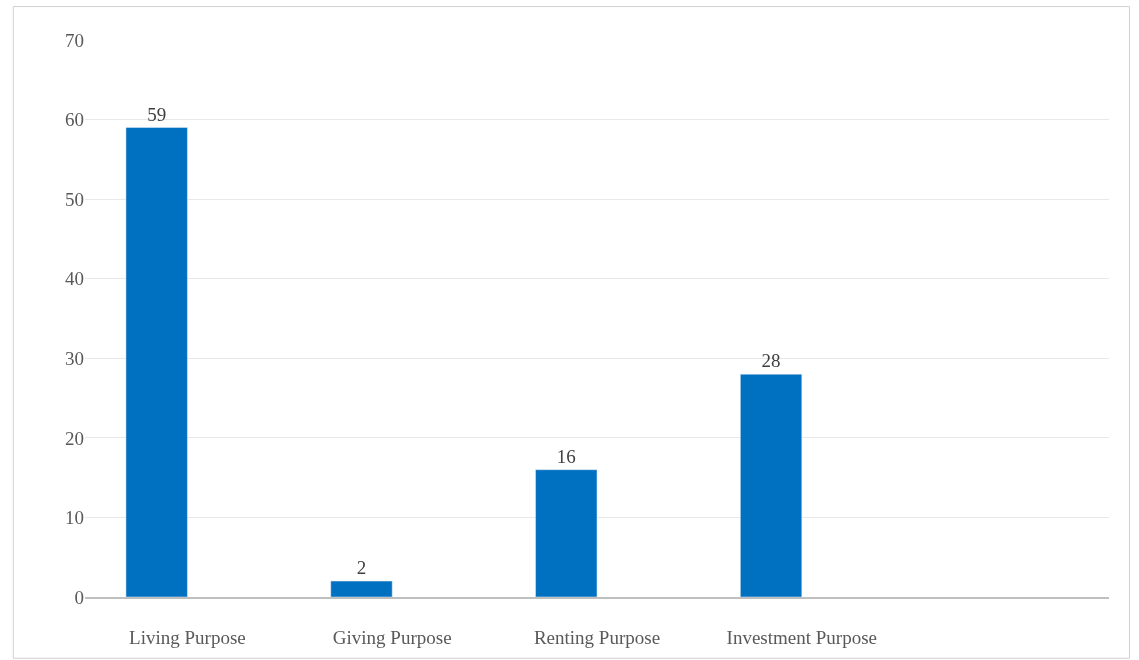 The width and height of the screenshot is (1139, 660). What do you see at coordinates (157, 114) in the screenshot?
I see `data-label: 59` at bounding box center [157, 114].